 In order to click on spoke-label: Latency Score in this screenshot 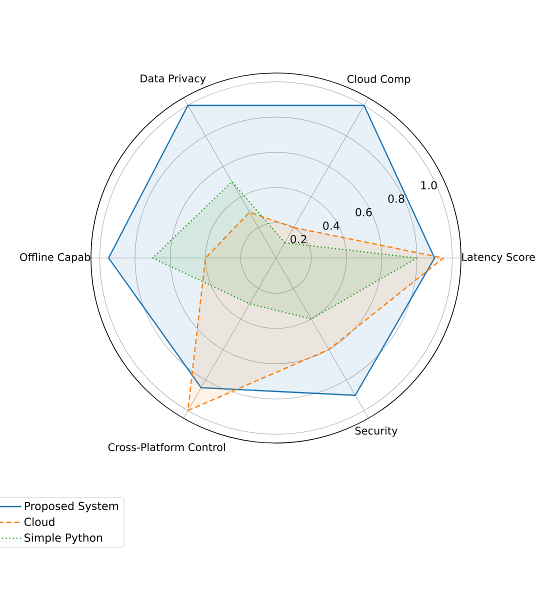, I will do `click(498, 258)`.